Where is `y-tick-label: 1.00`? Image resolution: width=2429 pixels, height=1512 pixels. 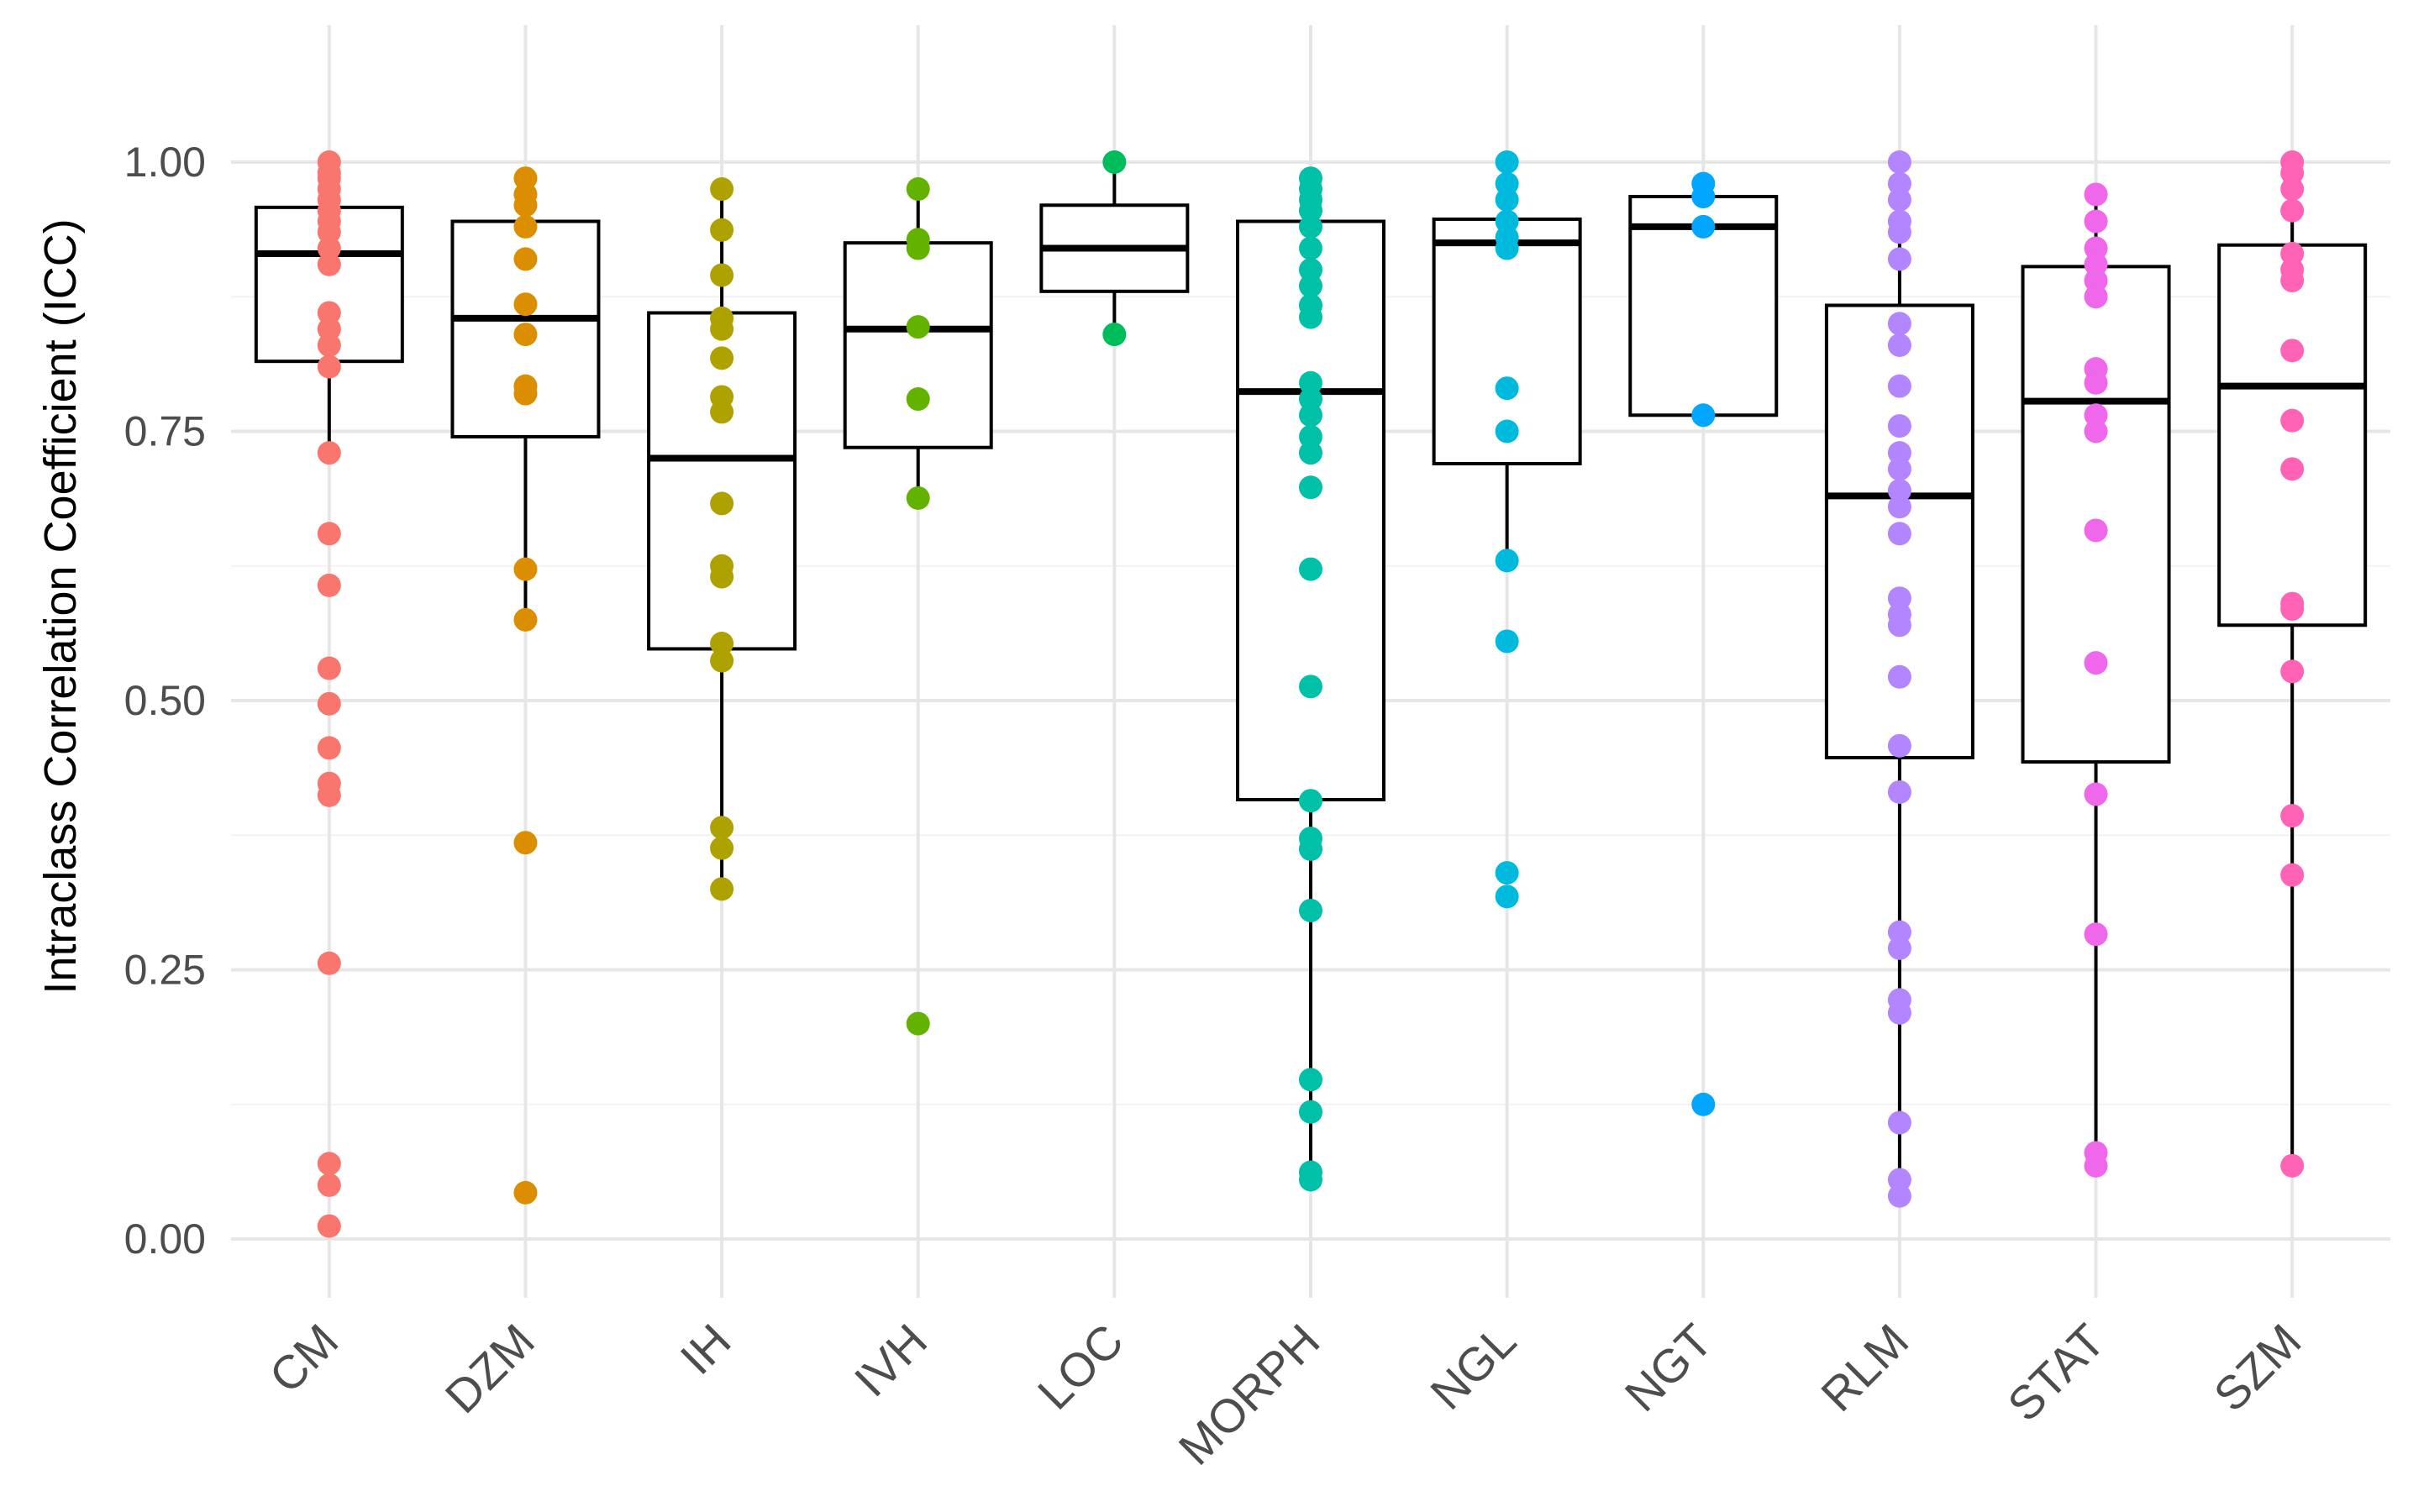 y-tick-label: 1.00 is located at coordinates (165, 162).